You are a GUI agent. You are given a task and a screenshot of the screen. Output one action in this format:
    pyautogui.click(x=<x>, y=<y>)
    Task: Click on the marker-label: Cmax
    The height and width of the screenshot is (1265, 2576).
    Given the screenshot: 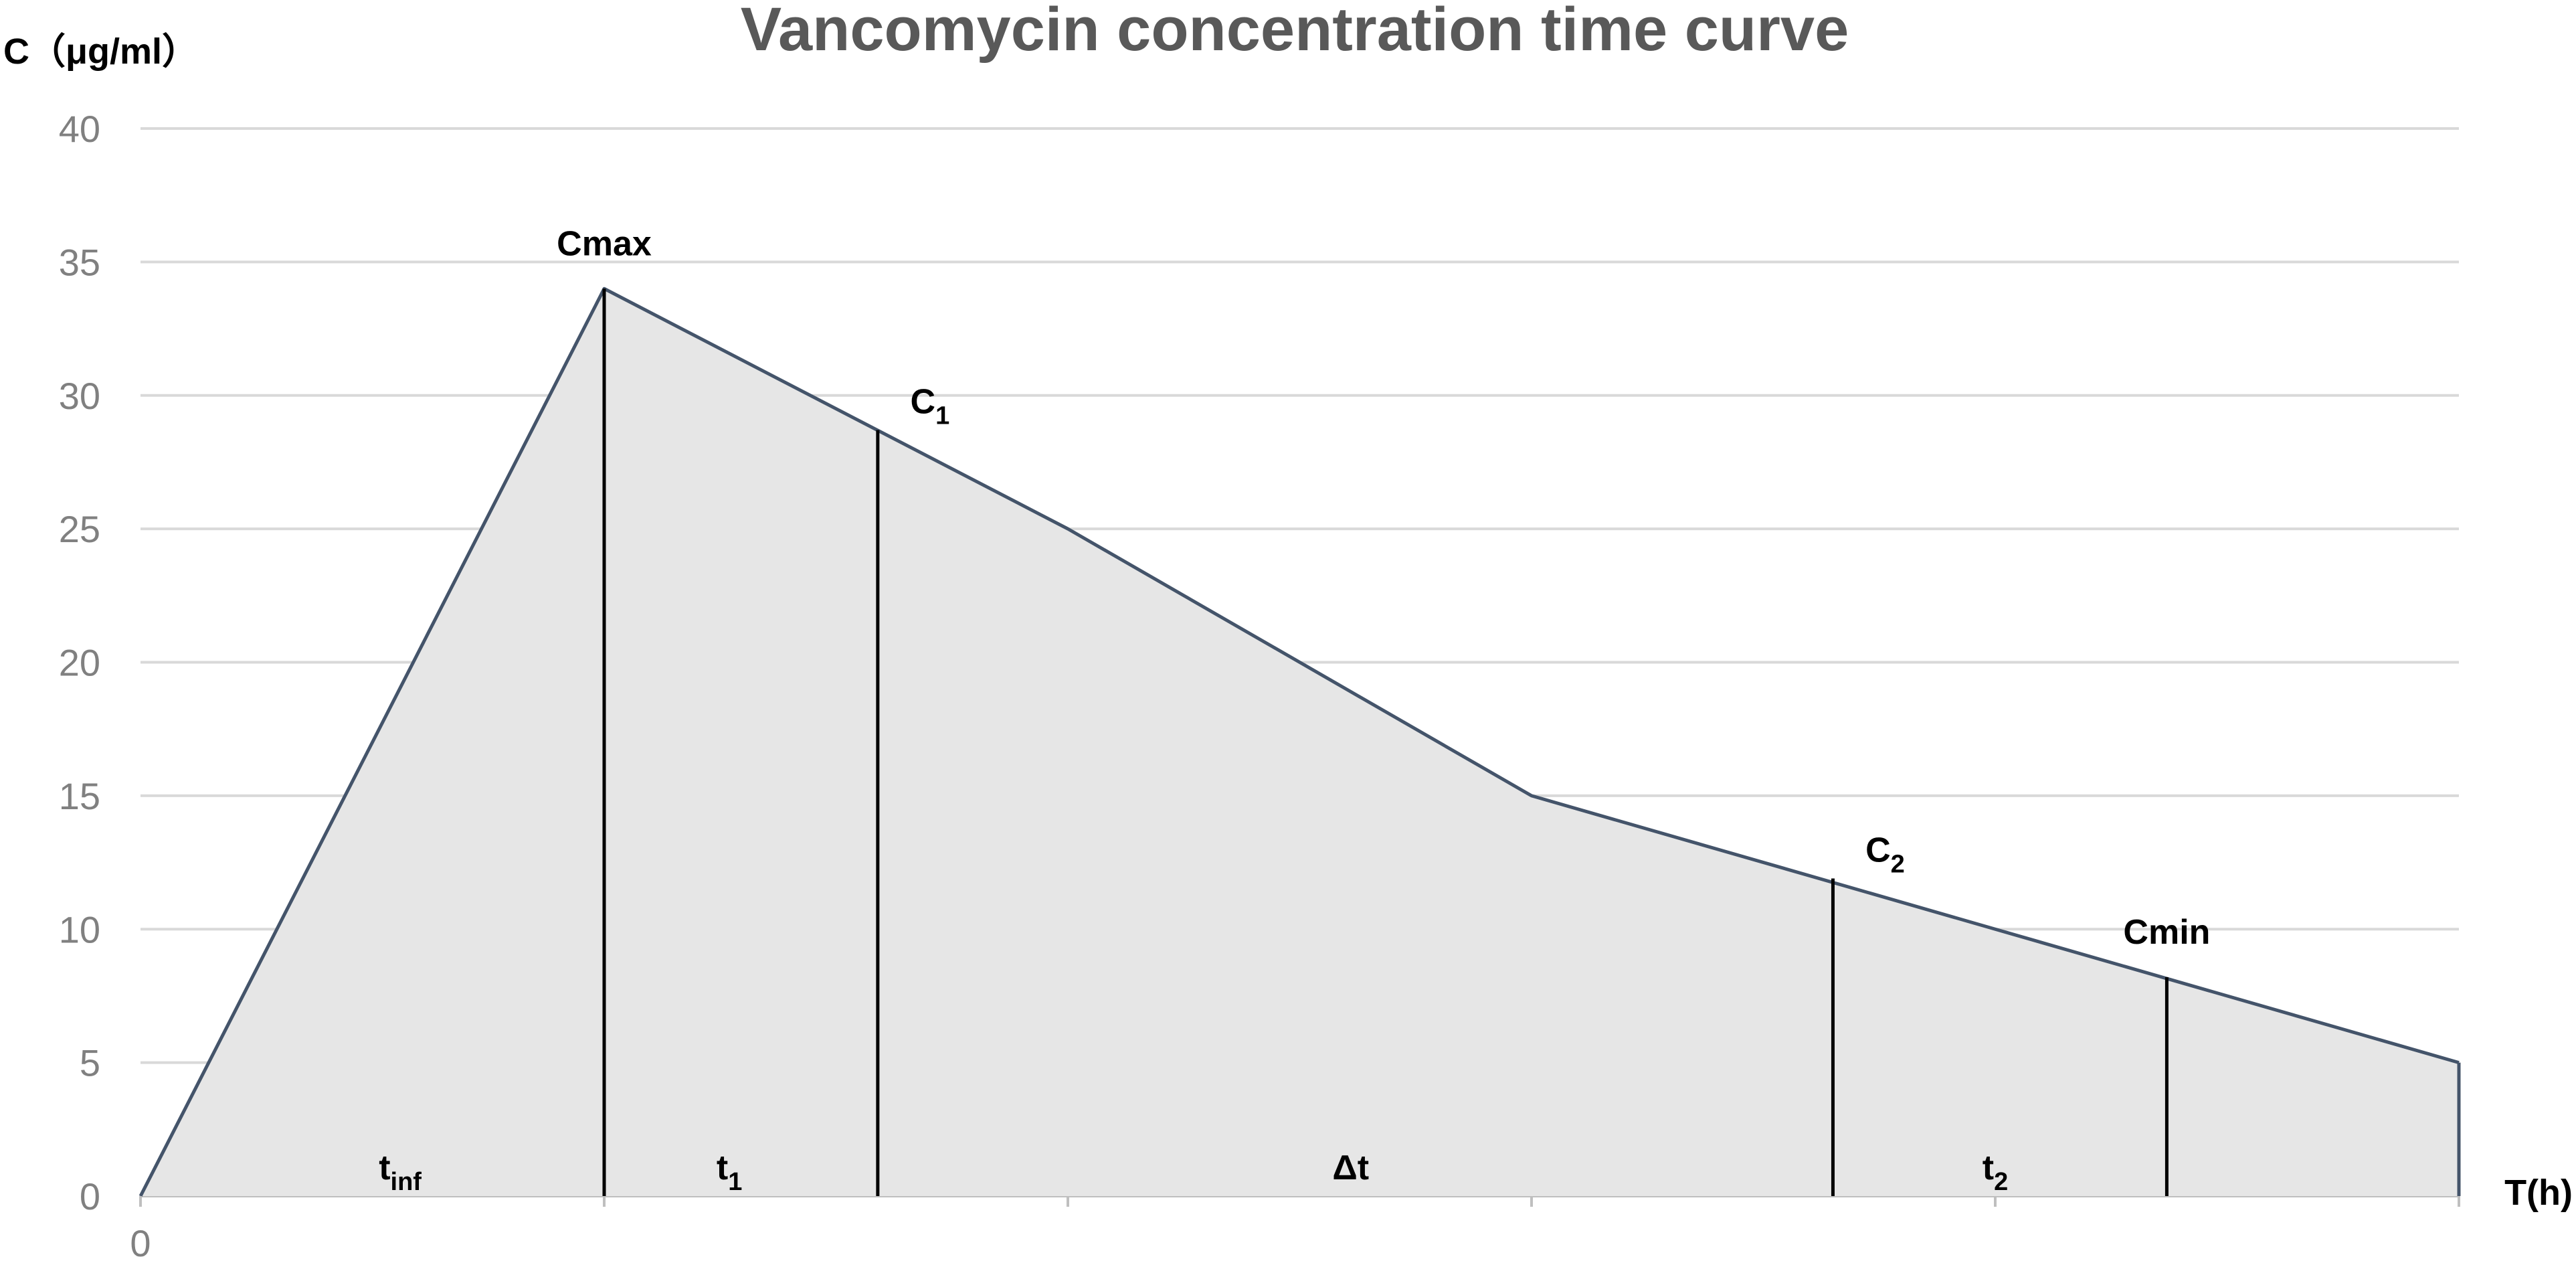 What is the action you would take?
    pyautogui.click(x=604, y=243)
    